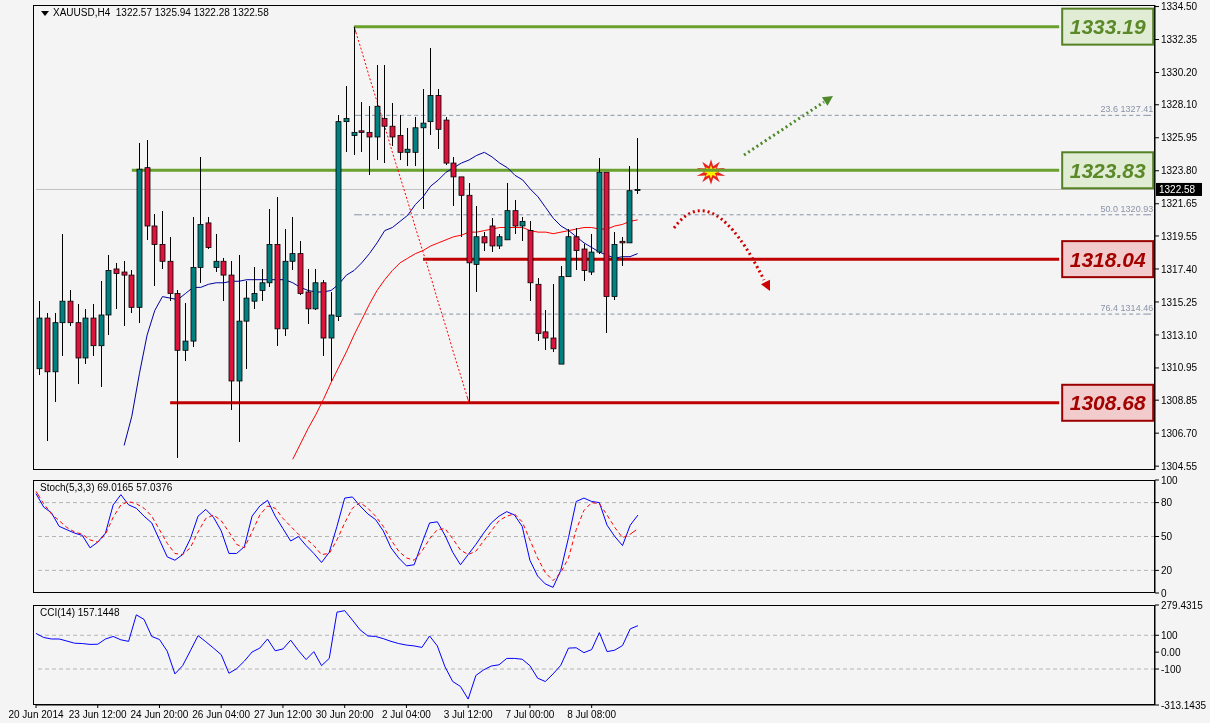 The image size is (1210, 723). What do you see at coordinates (98, 714) in the screenshot?
I see `x-tick-label: 23 Jun 12:00` at bounding box center [98, 714].